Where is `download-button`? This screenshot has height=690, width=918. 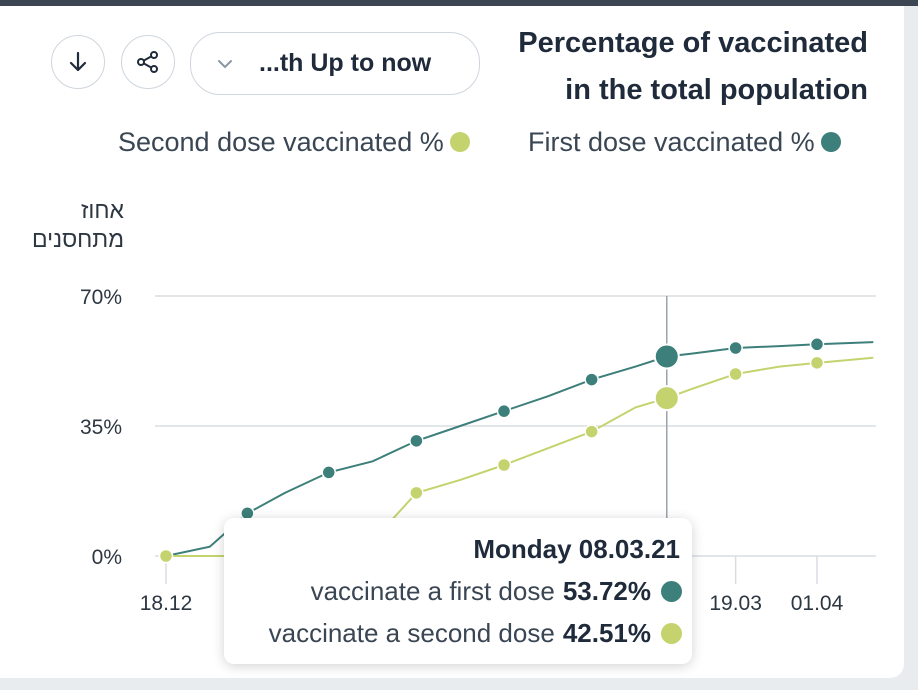 download-button is located at coordinates (78, 62).